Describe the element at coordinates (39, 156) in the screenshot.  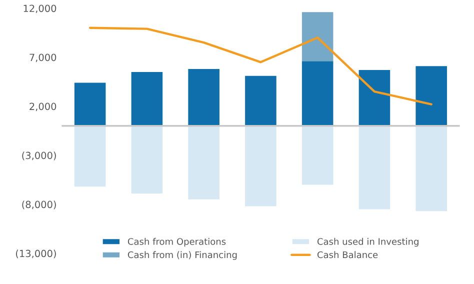
I see `y-tick-label: (3,000)` at that location.